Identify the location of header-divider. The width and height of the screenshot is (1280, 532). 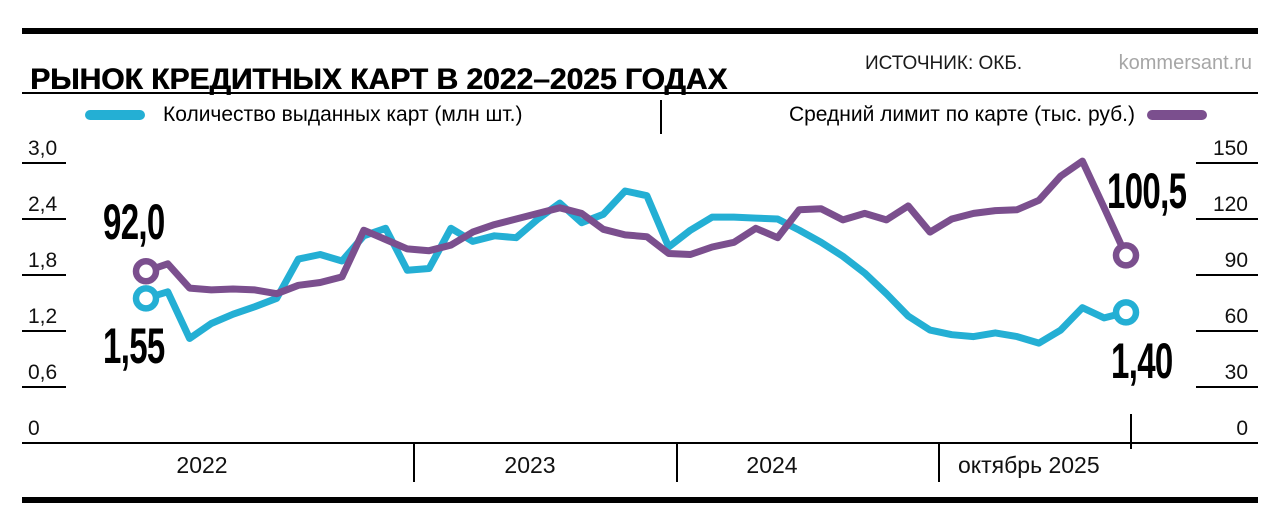
(640, 93).